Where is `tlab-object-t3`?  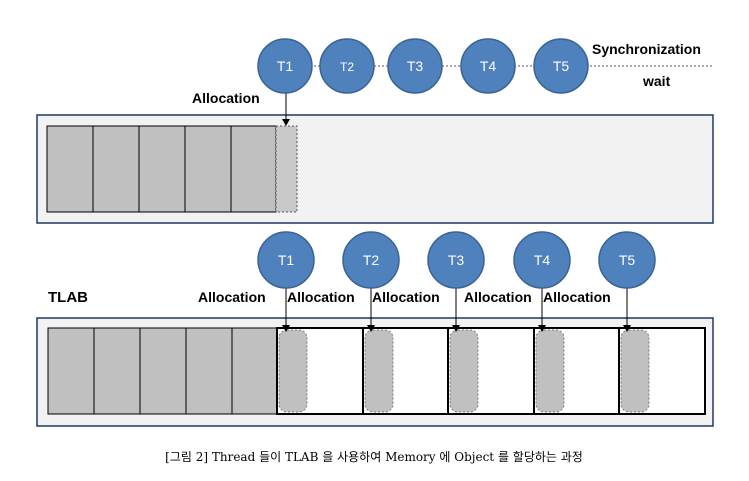
tlab-object-t3 is located at coordinates (464, 371).